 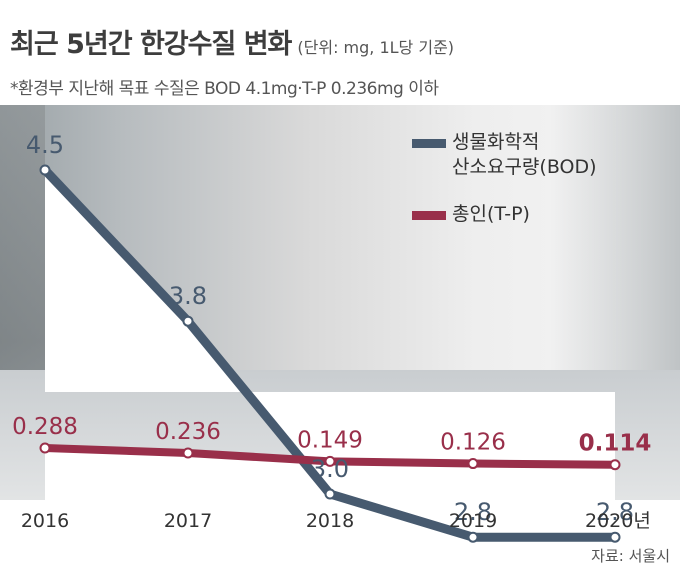 What do you see at coordinates (630, 556) in the screenshot?
I see `source-text: 자료: 서울시` at bounding box center [630, 556].